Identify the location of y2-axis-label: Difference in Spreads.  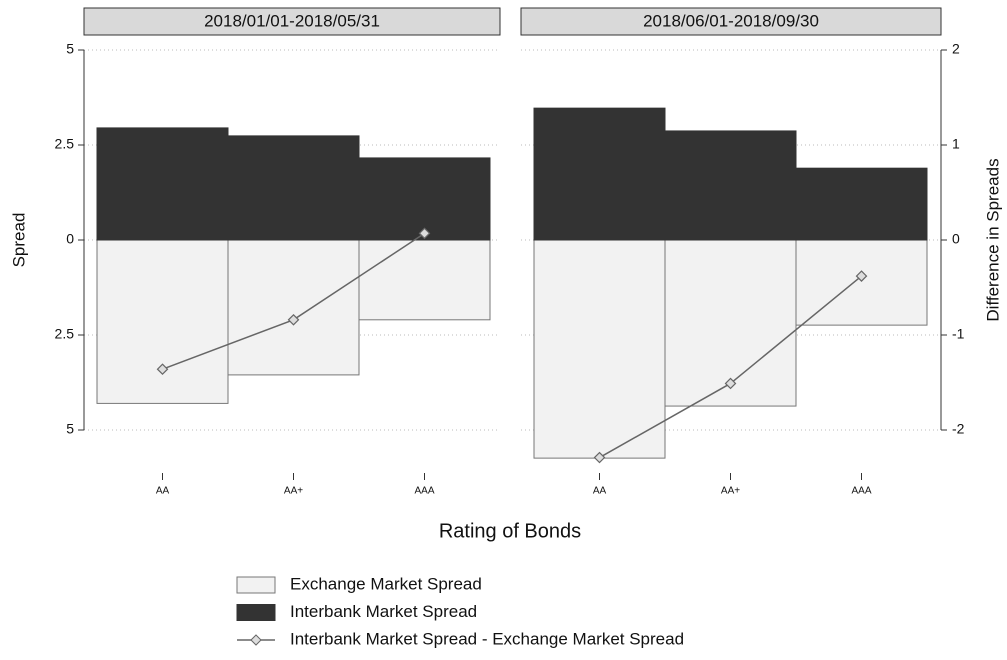
(992, 239).